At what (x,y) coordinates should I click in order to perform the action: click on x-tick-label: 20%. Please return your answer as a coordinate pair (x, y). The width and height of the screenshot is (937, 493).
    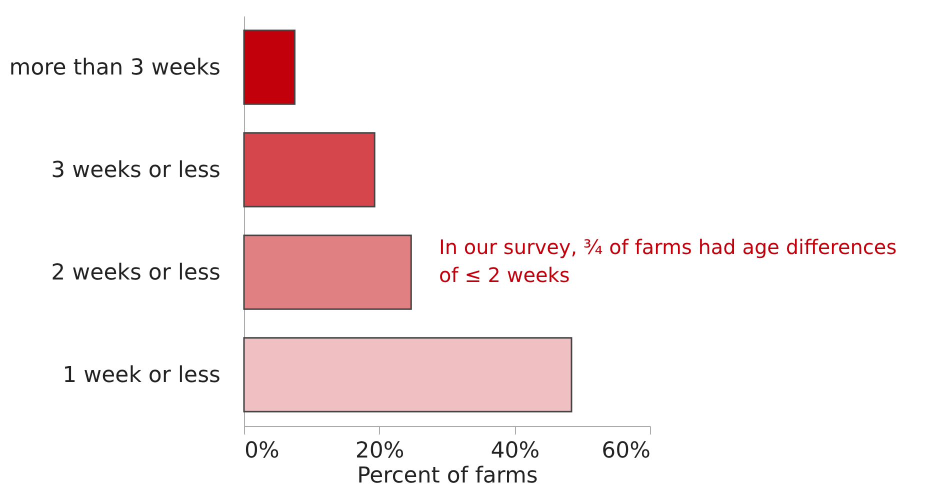
    Looking at the image, I should click on (379, 451).